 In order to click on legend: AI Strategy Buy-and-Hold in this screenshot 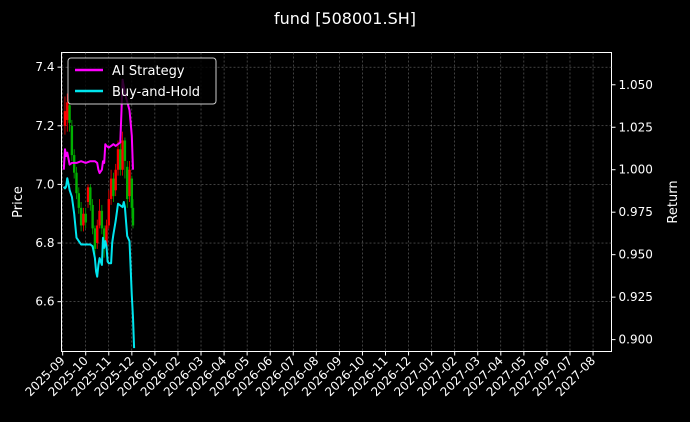, I will do `click(142, 81)`.